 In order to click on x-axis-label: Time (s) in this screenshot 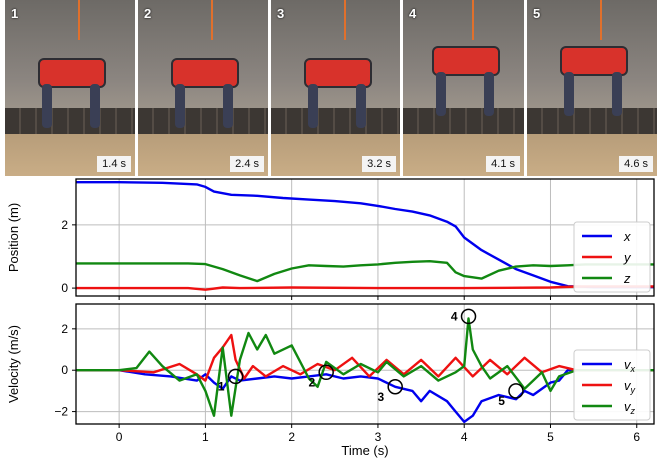, I will do `click(364, 450)`.